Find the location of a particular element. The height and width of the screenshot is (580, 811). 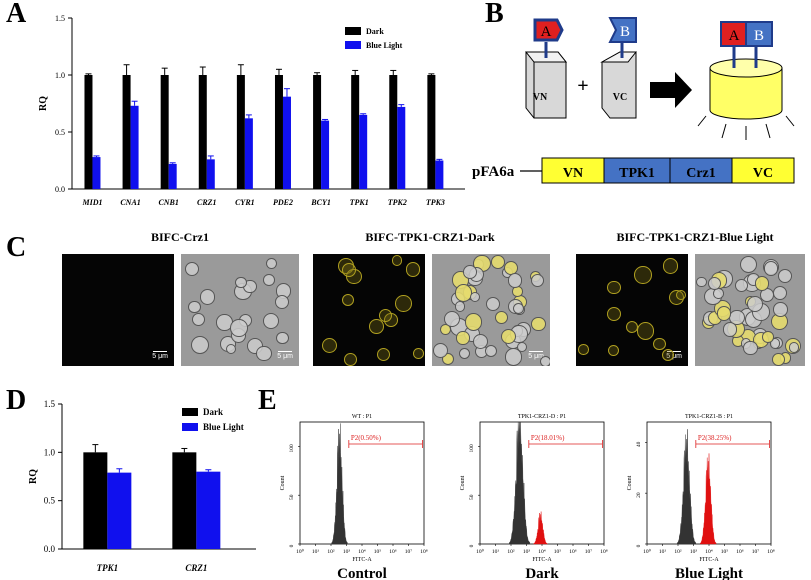

category-label: MID1 is located at coordinates (91, 202).